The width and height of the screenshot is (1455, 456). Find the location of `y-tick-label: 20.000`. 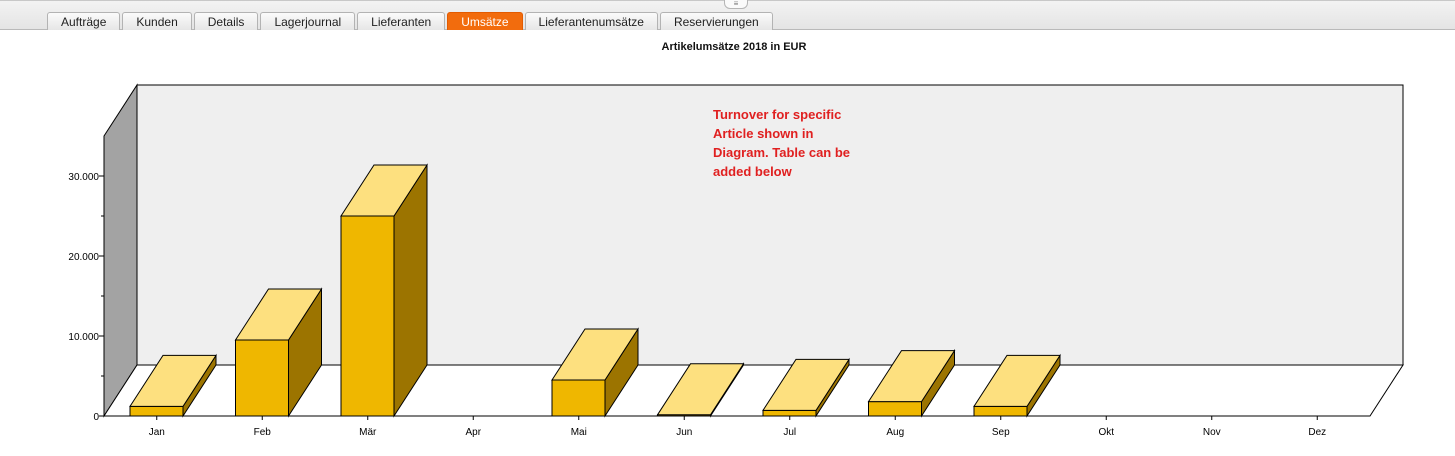

y-tick-label: 20.000 is located at coordinates (83, 257).